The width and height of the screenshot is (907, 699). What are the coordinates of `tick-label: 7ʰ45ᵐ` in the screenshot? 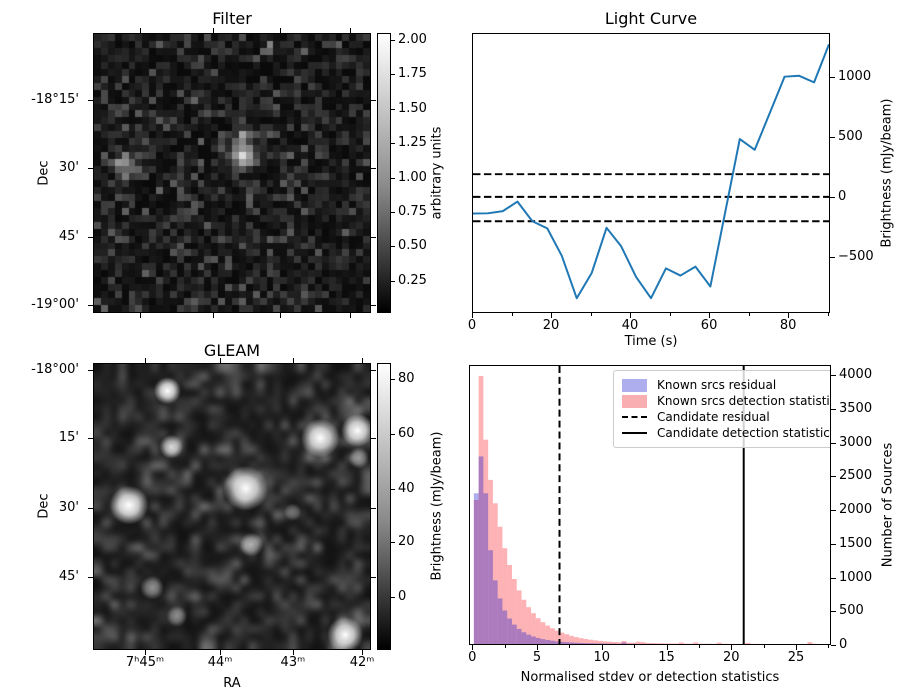 It's located at (145, 662).